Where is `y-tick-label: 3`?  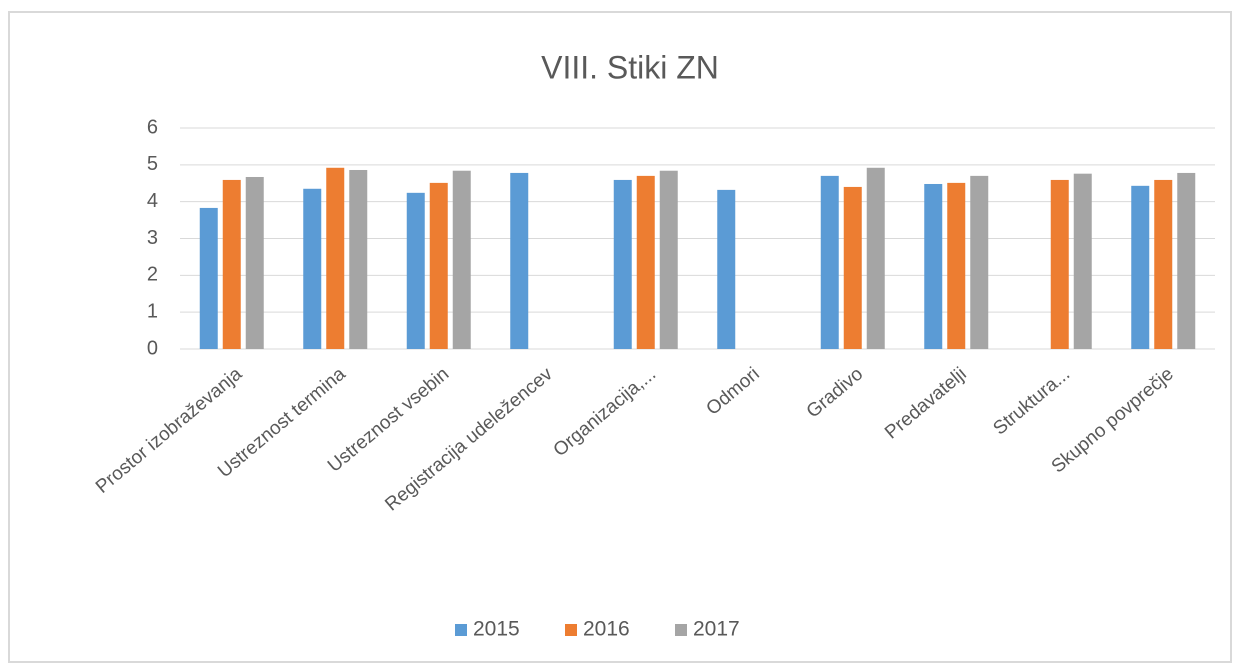 y-tick-label: 3 is located at coordinates (152, 238).